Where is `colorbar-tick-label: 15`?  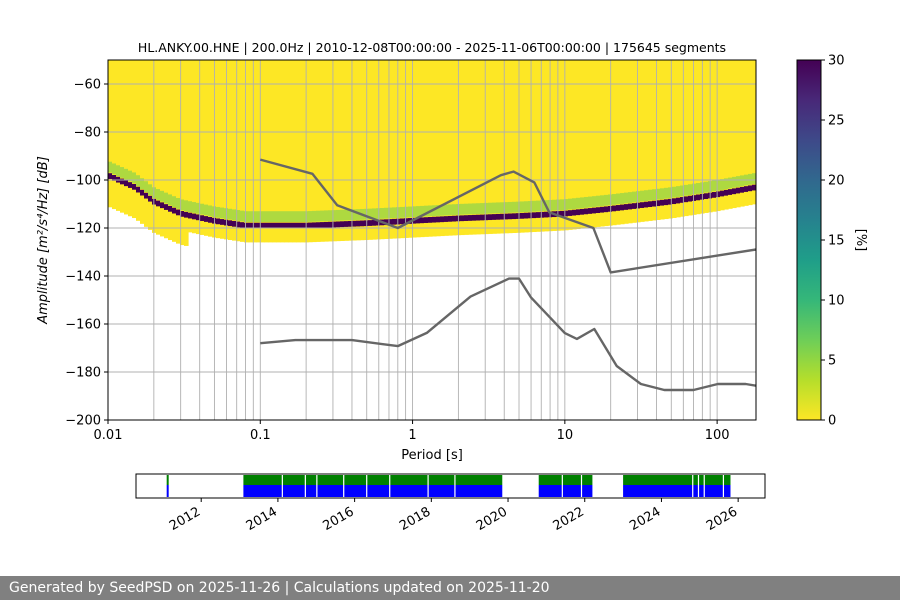
colorbar-tick-label: 15 is located at coordinates (836, 241).